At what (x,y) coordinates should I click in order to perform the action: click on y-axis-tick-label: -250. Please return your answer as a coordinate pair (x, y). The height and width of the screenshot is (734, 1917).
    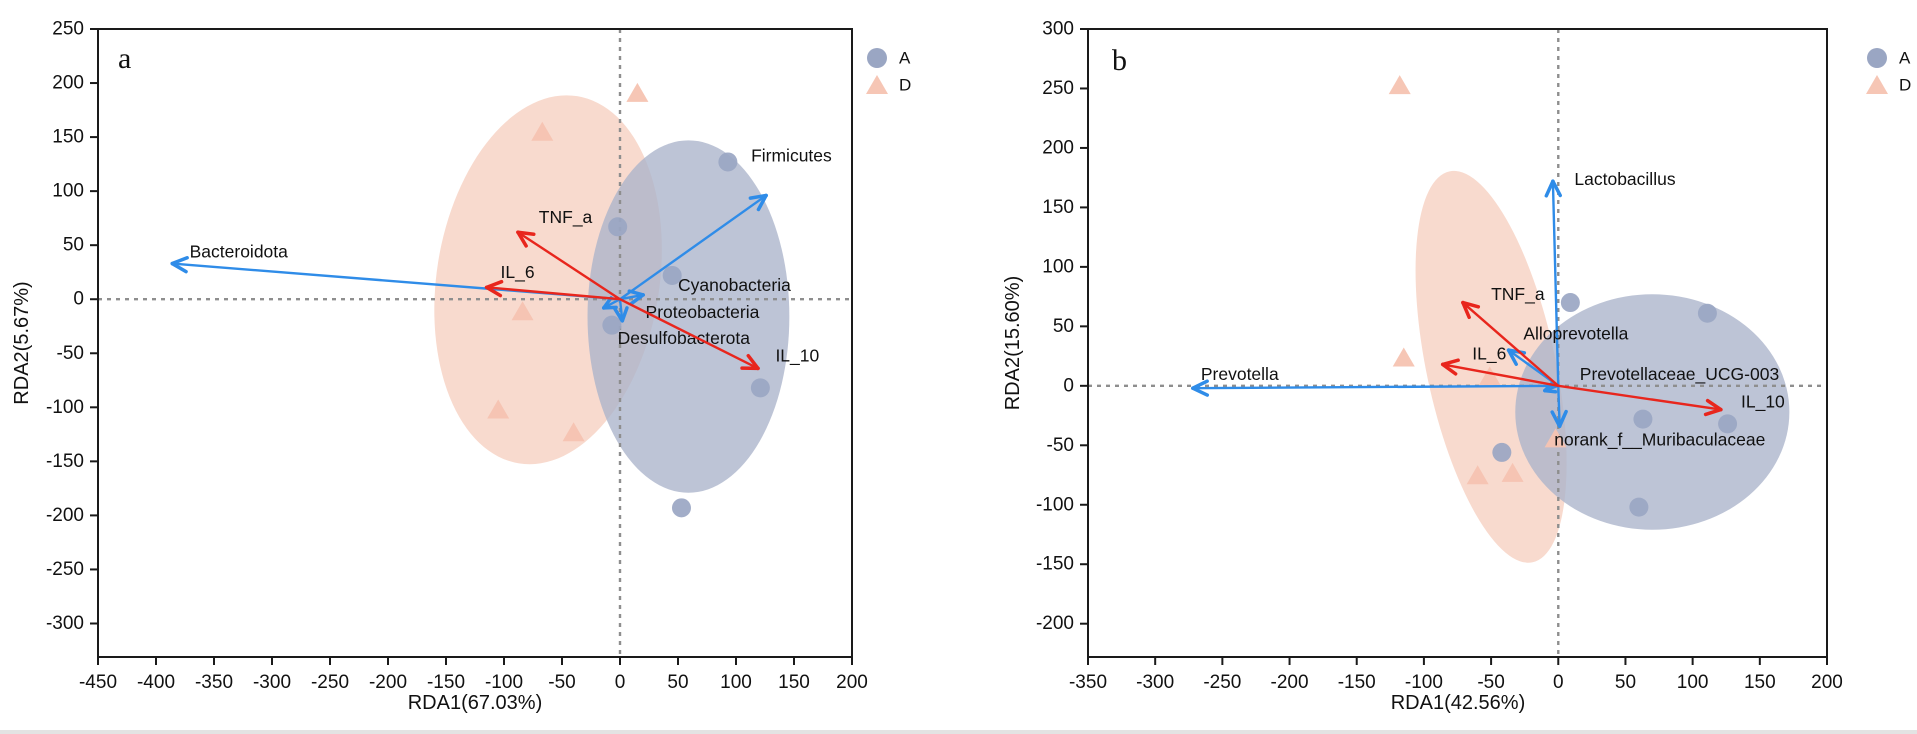
    Looking at the image, I should click on (65, 569).